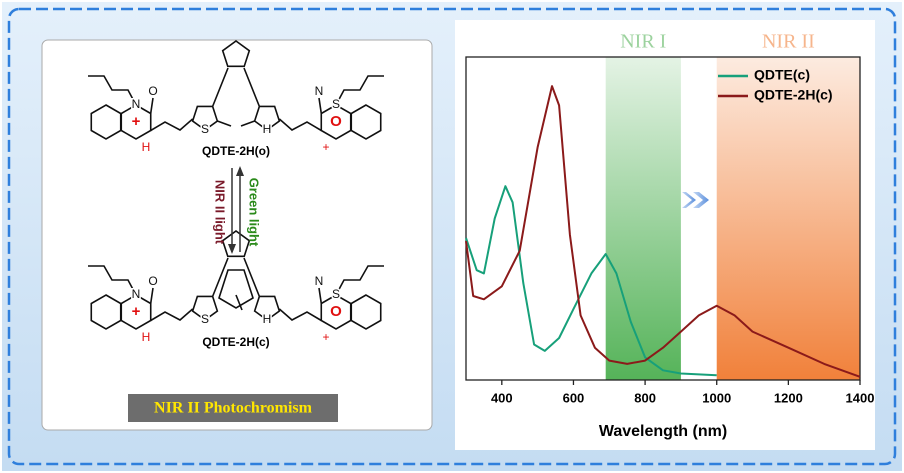 The width and height of the screenshot is (904, 473). Describe the element at coordinates (793, 95) in the screenshot. I see `legend-label: QDTE-2H(c)` at that location.